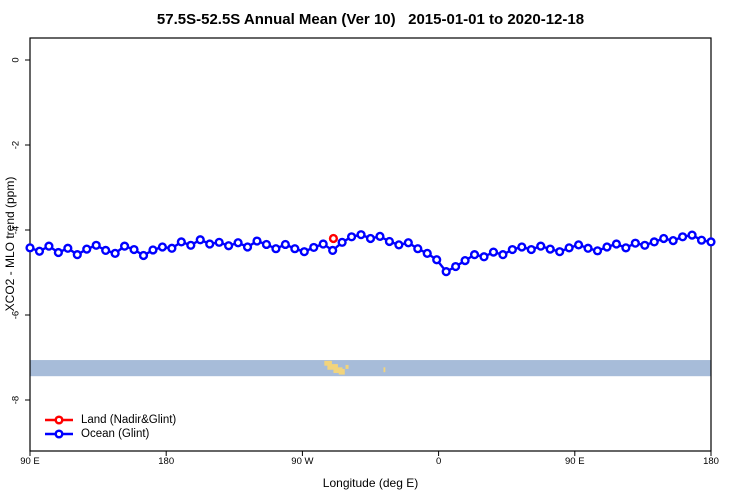  What do you see at coordinates (16, 400) in the screenshot?
I see `y-tick-label: -8` at bounding box center [16, 400].